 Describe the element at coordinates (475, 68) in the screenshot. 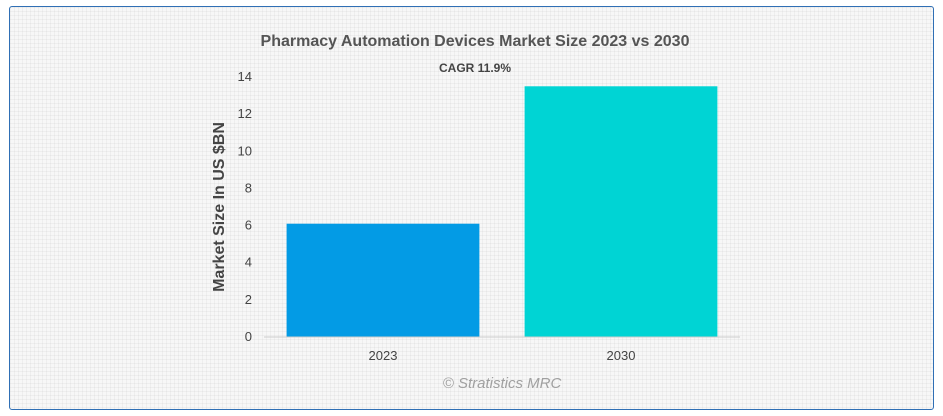

I see `chart-subtitle: CAGR 11.9%` at that location.